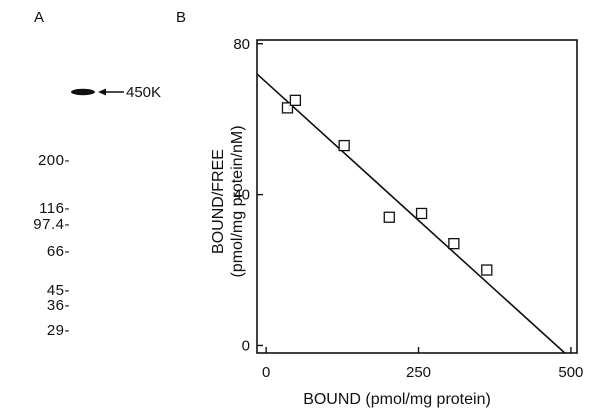 Image resolution: width=590 pixels, height=412 pixels. I want to click on gel-marker-label: 116-, so click(54, 208).